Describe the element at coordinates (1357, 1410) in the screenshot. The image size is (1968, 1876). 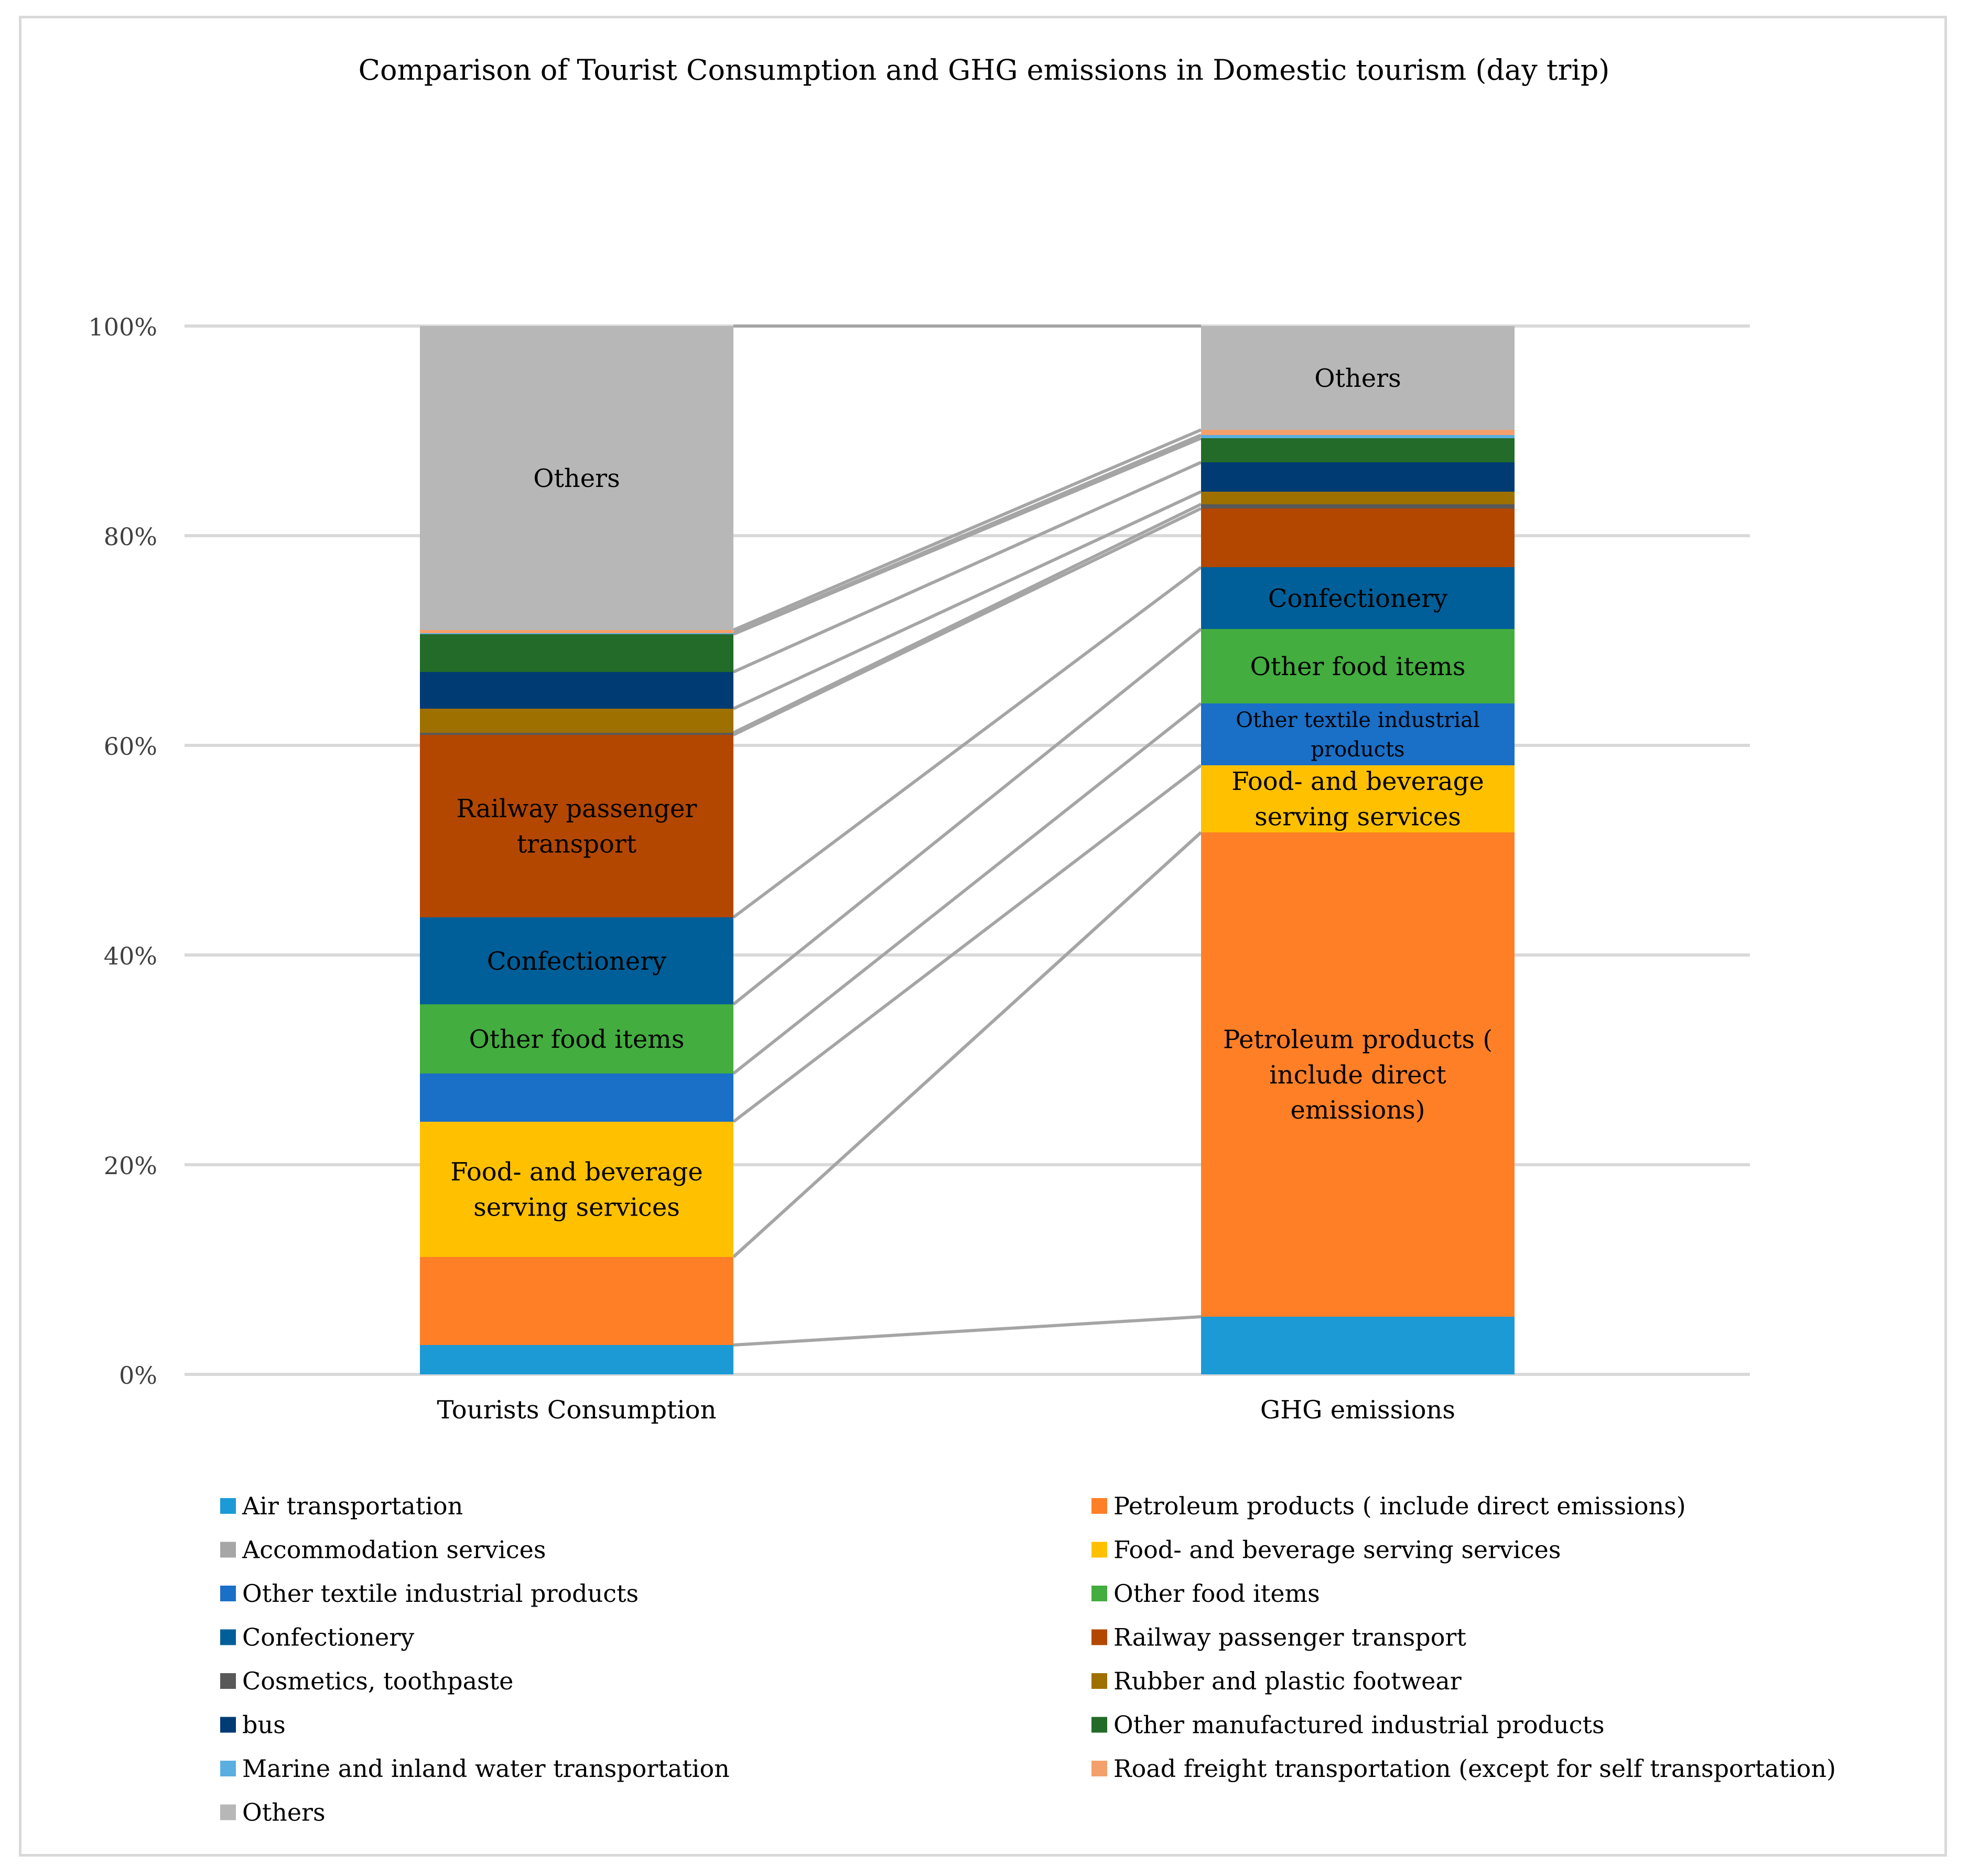
I see `x-tick-label: GHG emissions` at that location.